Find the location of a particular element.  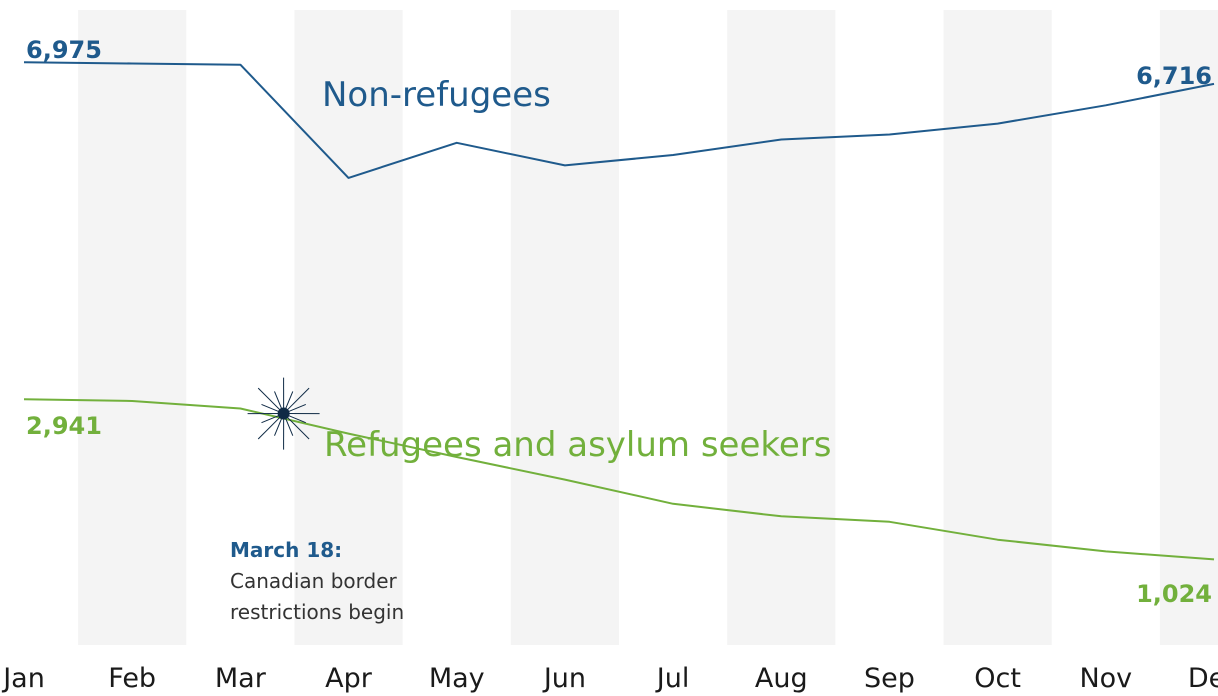

x-tick-label: Mar is located at coordinates (241, 678).